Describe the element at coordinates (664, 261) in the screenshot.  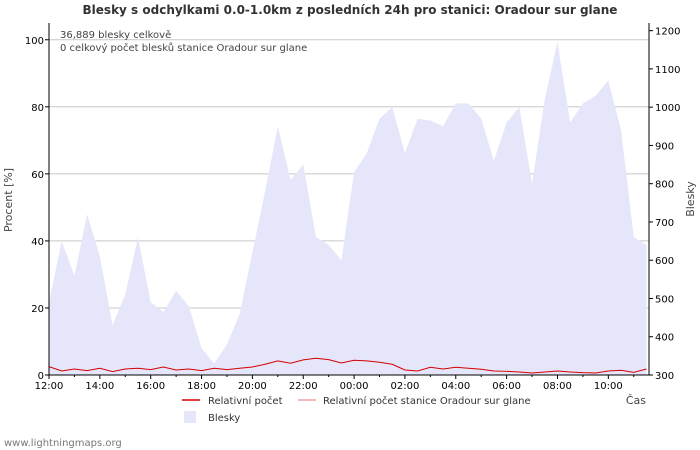
I see `y-right-tick-label: 600` at that location.